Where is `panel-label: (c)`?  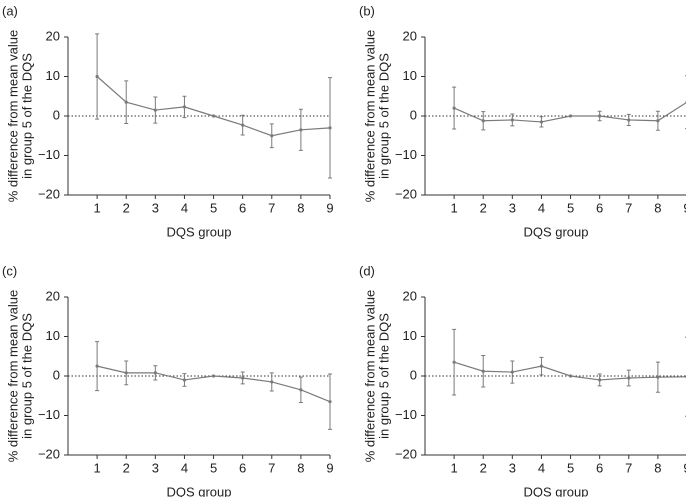
panel-label: (c) is located at coordinates (9, 270).